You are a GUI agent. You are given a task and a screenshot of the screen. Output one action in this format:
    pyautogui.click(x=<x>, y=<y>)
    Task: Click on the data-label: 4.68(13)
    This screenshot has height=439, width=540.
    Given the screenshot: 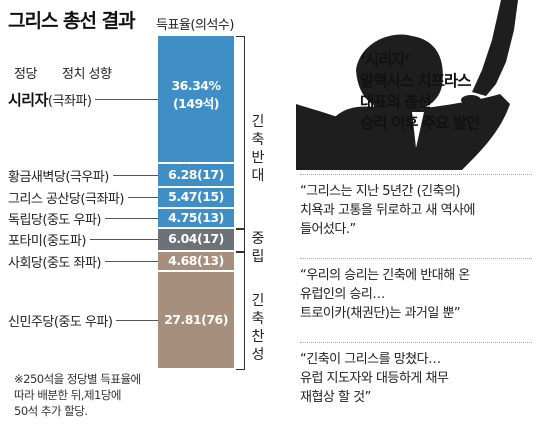 What is the action you would take?
    pyautogui.click(x=196, y=260)
    